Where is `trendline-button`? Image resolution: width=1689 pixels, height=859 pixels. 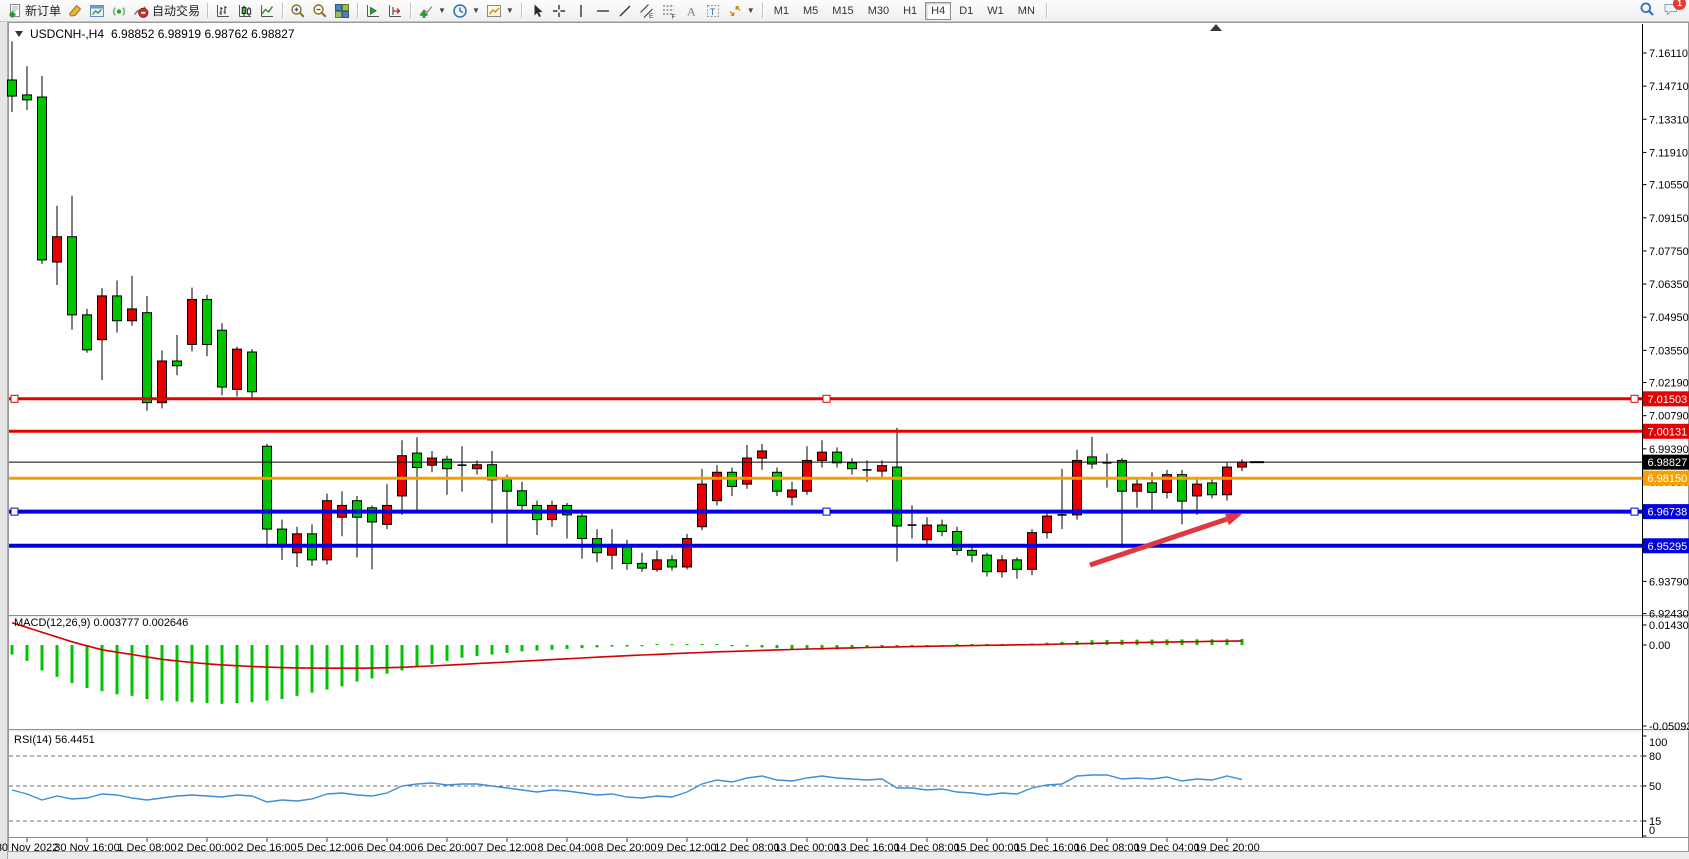 trendline-button is located at coordinates (625, 10).